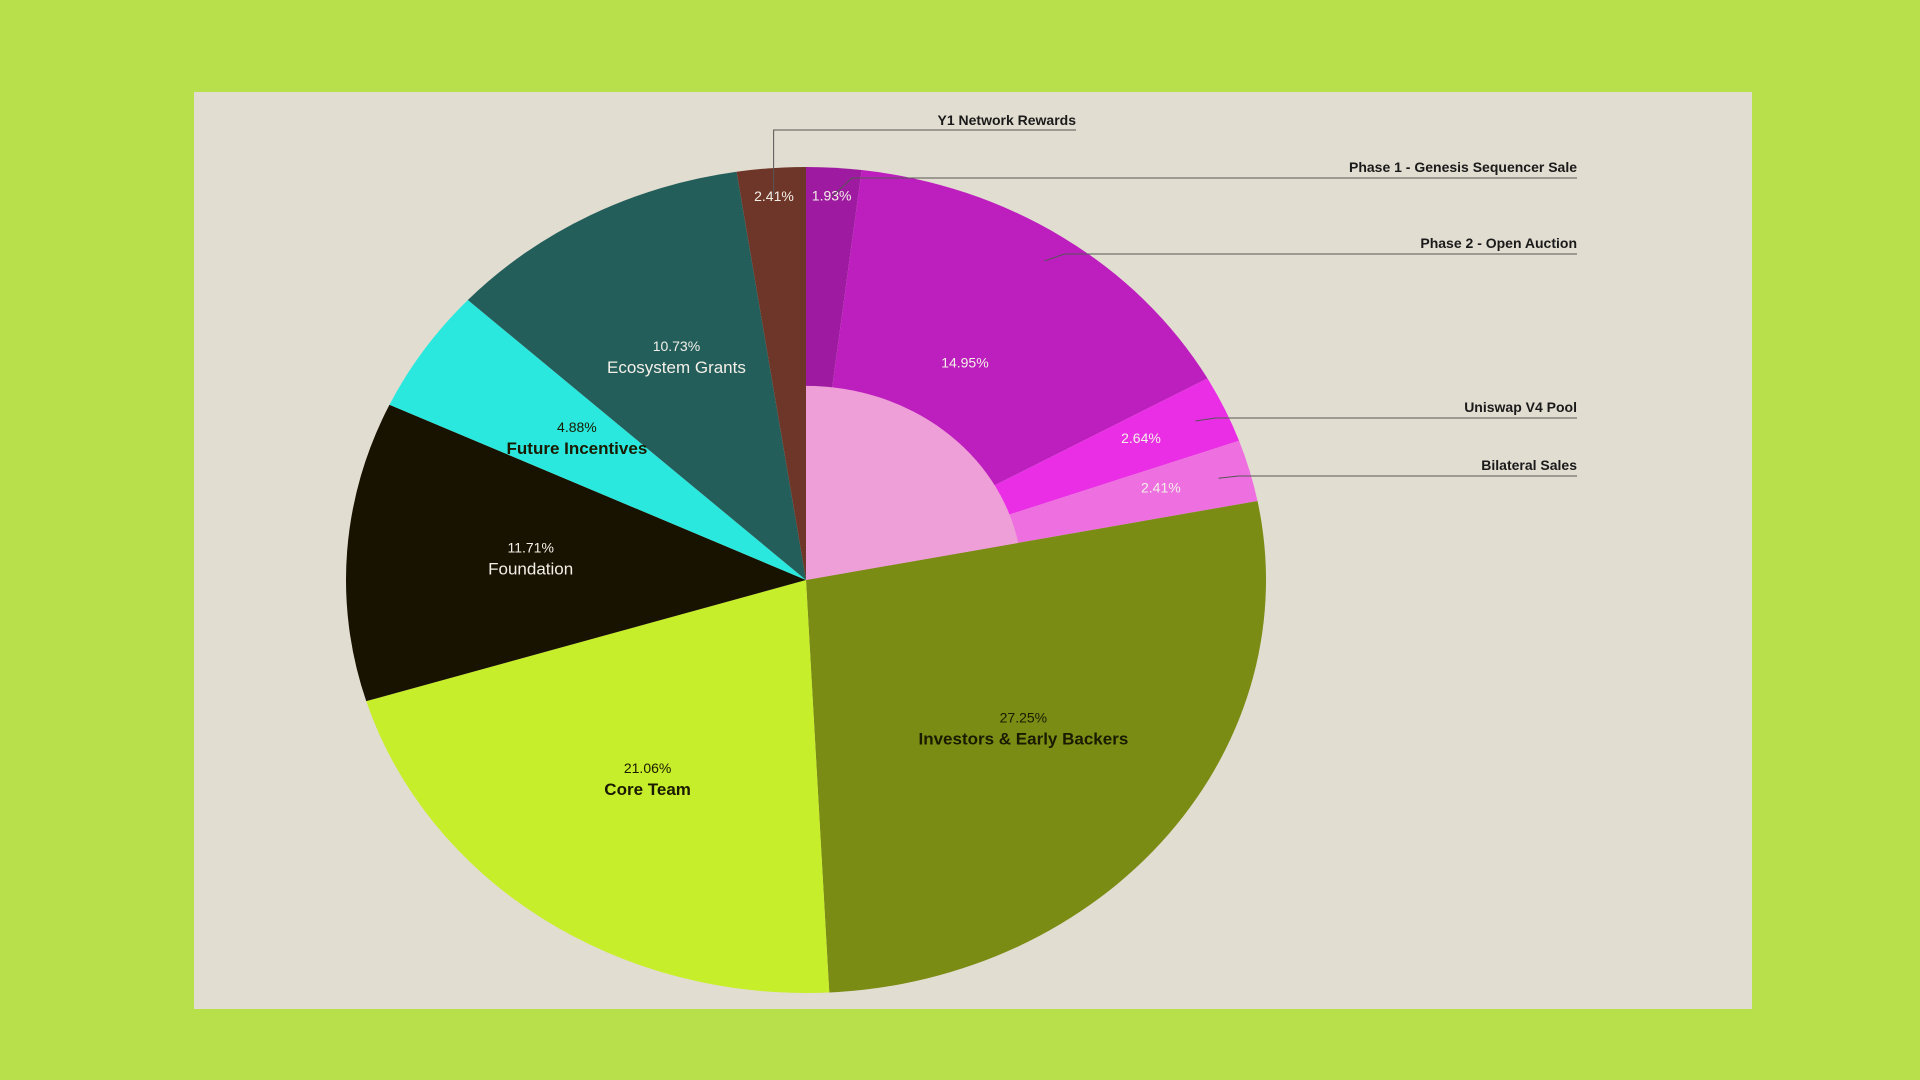 Image resolution: width=1920 pixels, height=1080 pixels. I want to click on callout-label-phase-2-open-auction: Phase 2 - Open Auction, so click(1498, 243).